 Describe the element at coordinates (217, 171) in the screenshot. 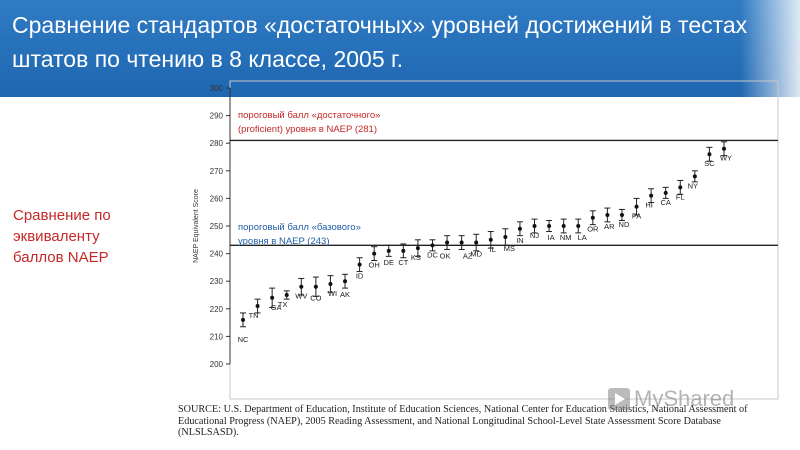

I see `y-tick-label: 270` at that location.